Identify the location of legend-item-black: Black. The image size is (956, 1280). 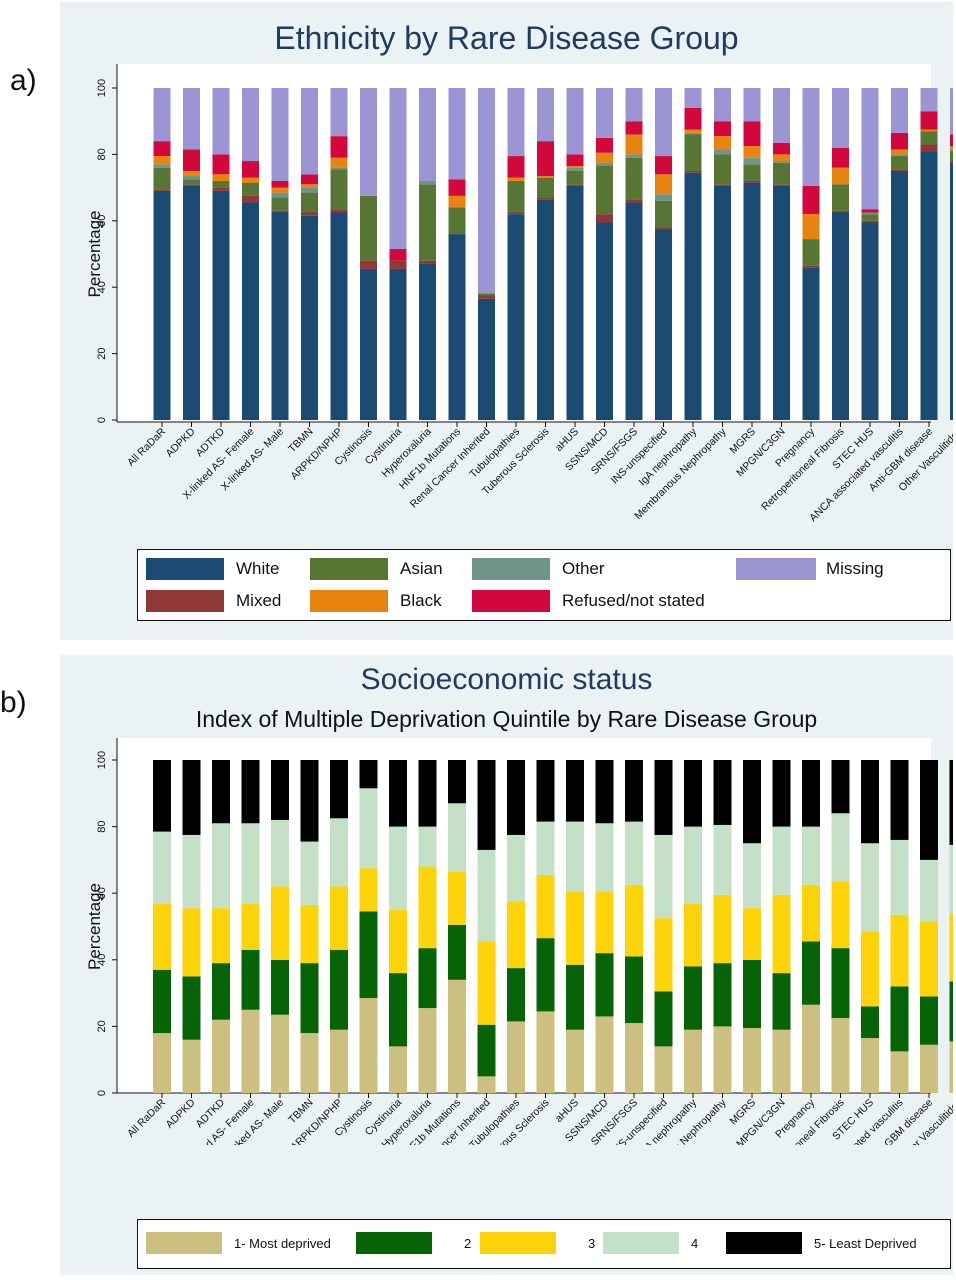
(376, 601).